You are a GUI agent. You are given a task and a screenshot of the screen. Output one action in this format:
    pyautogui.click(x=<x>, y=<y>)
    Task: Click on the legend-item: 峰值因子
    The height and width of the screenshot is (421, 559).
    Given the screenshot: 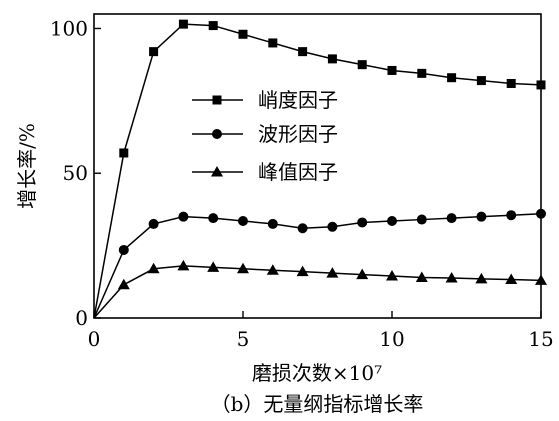 What is the action you would take?
    pyautogui.click(x=265, y=172)
    